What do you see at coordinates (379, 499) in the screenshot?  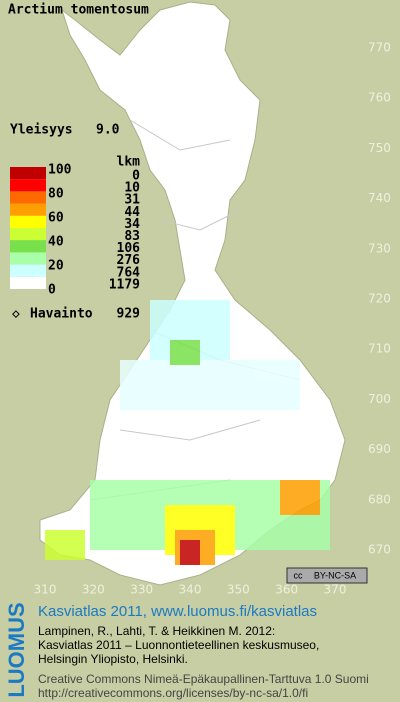 I see `y-coordinate-label: 680` at bounding box center [379, 499].